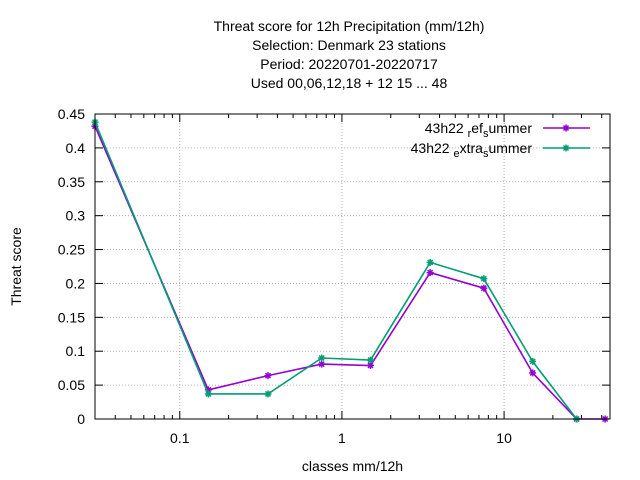 This screenshot has width=640, height=480. Describe the element at coordinates (16, 266) in the screenshot. I see `y-axis-label: Threat score` at that location.